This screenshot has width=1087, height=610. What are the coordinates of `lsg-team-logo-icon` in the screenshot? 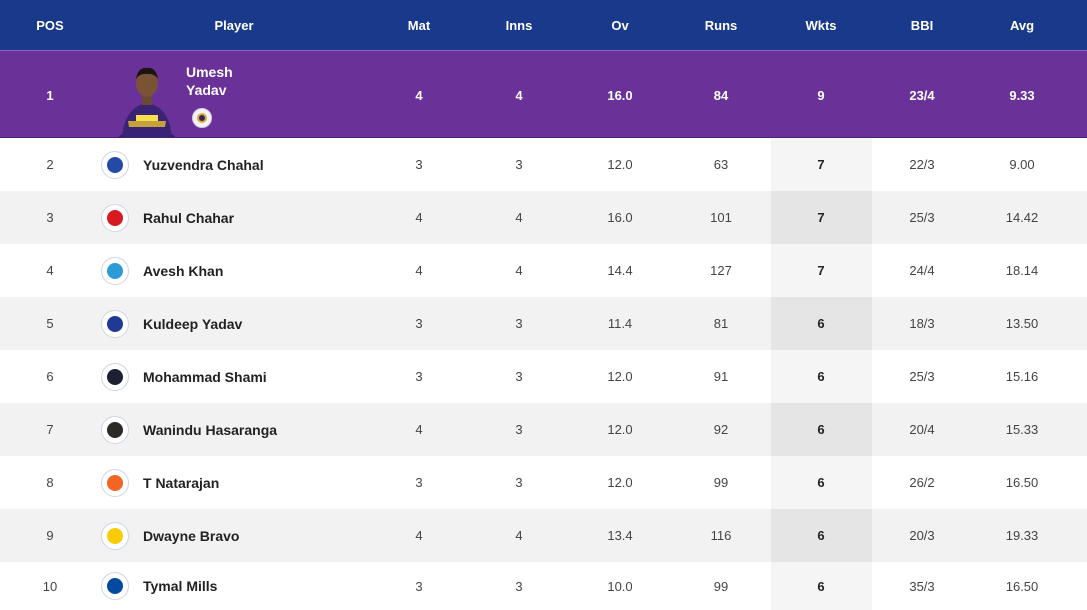 It's located at (115, 270).